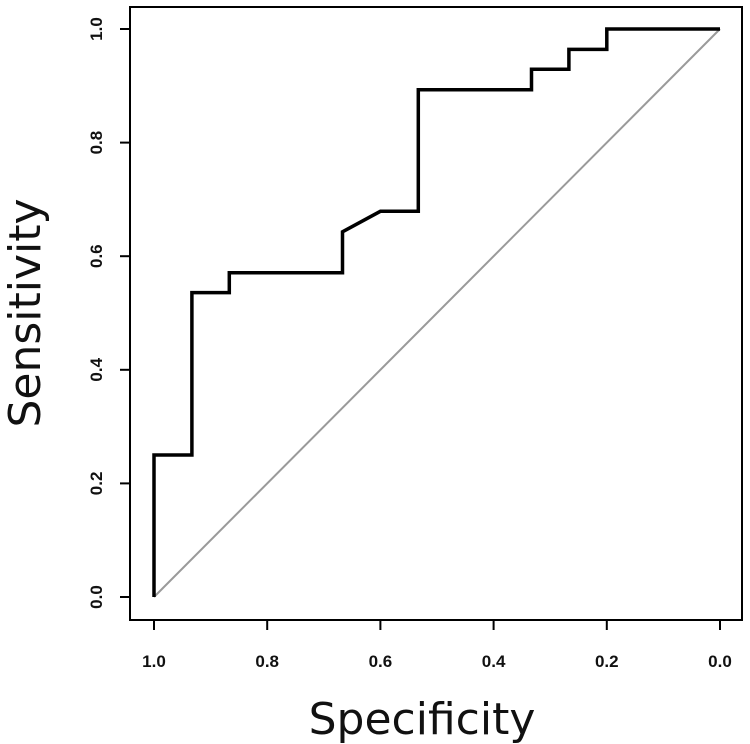 This screenshot has width=750, height=744. What do you see at coordinates (381, 661) in the screenshot?
I see `x-tick-label-2: 0.6` at bounding box center [381, 661].